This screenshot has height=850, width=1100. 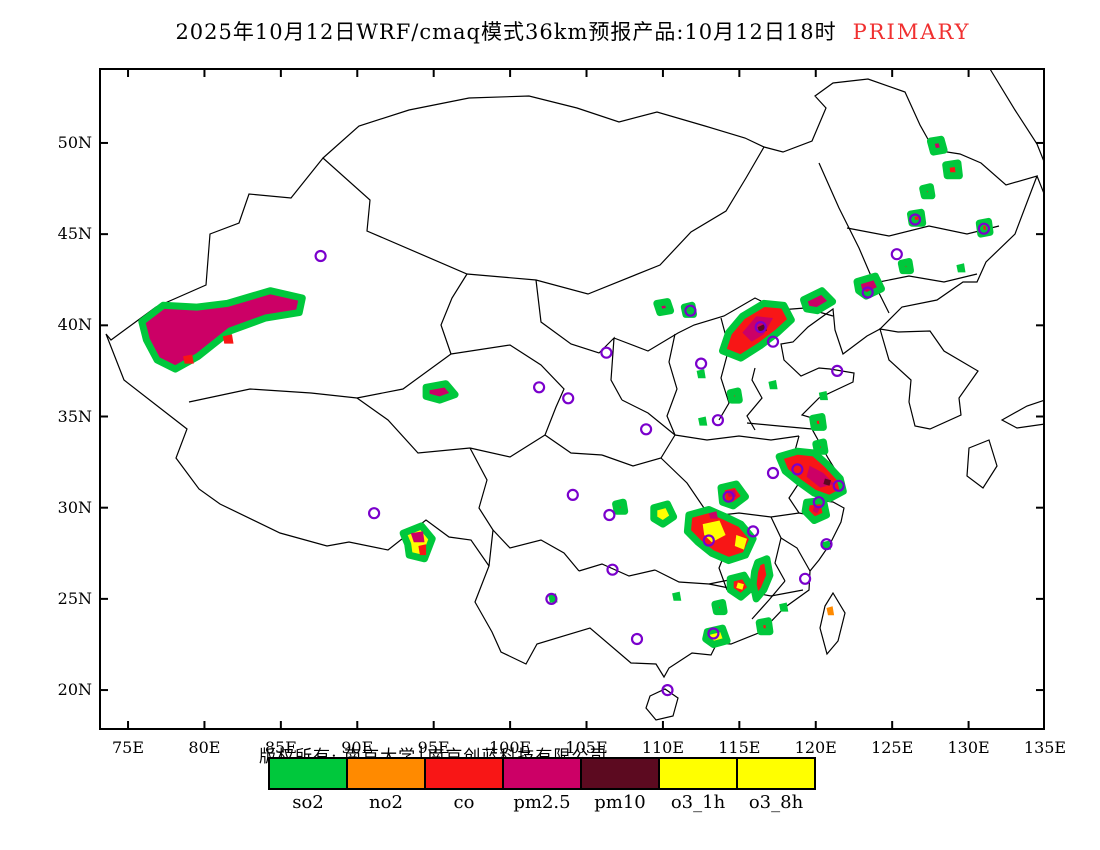 I want to click on pollutant-blob-jilin-dot, so click(x=905, y=266).